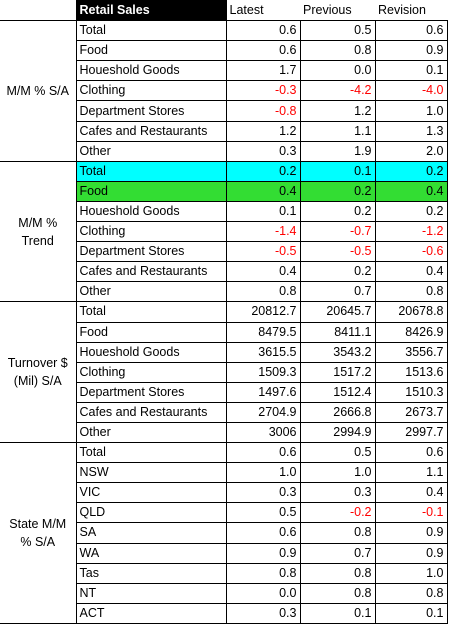 The height and width of the screenshot is (625, 449). Describe the element at coordinates (263, 372) in the screenshot. I see `latest-value: 1509.3` at that location.